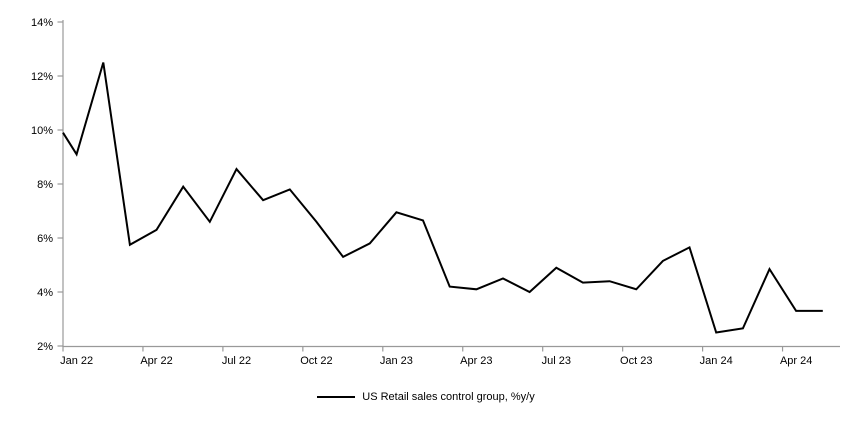  I want to click on legend-line-swatch, so click(336, 397).